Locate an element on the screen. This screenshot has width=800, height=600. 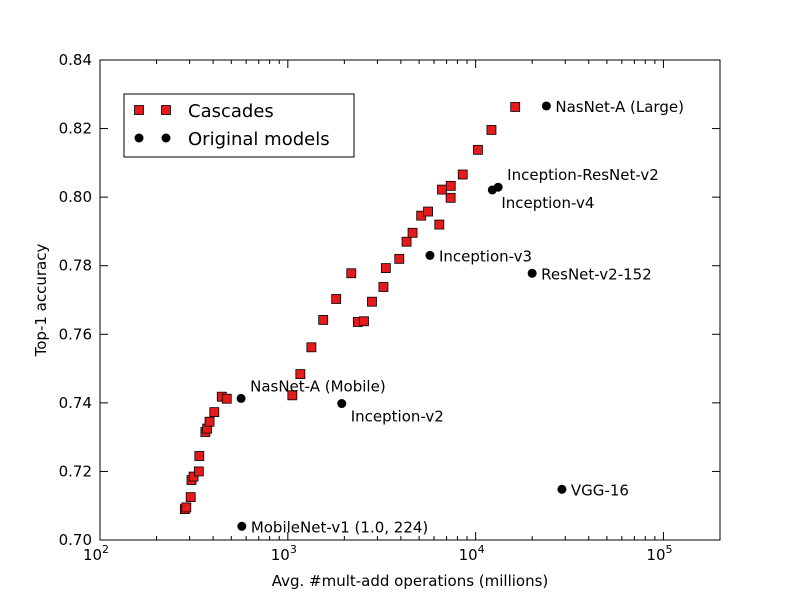
x-tick-label-exponent: 3 is located at coordinates (293, 549).